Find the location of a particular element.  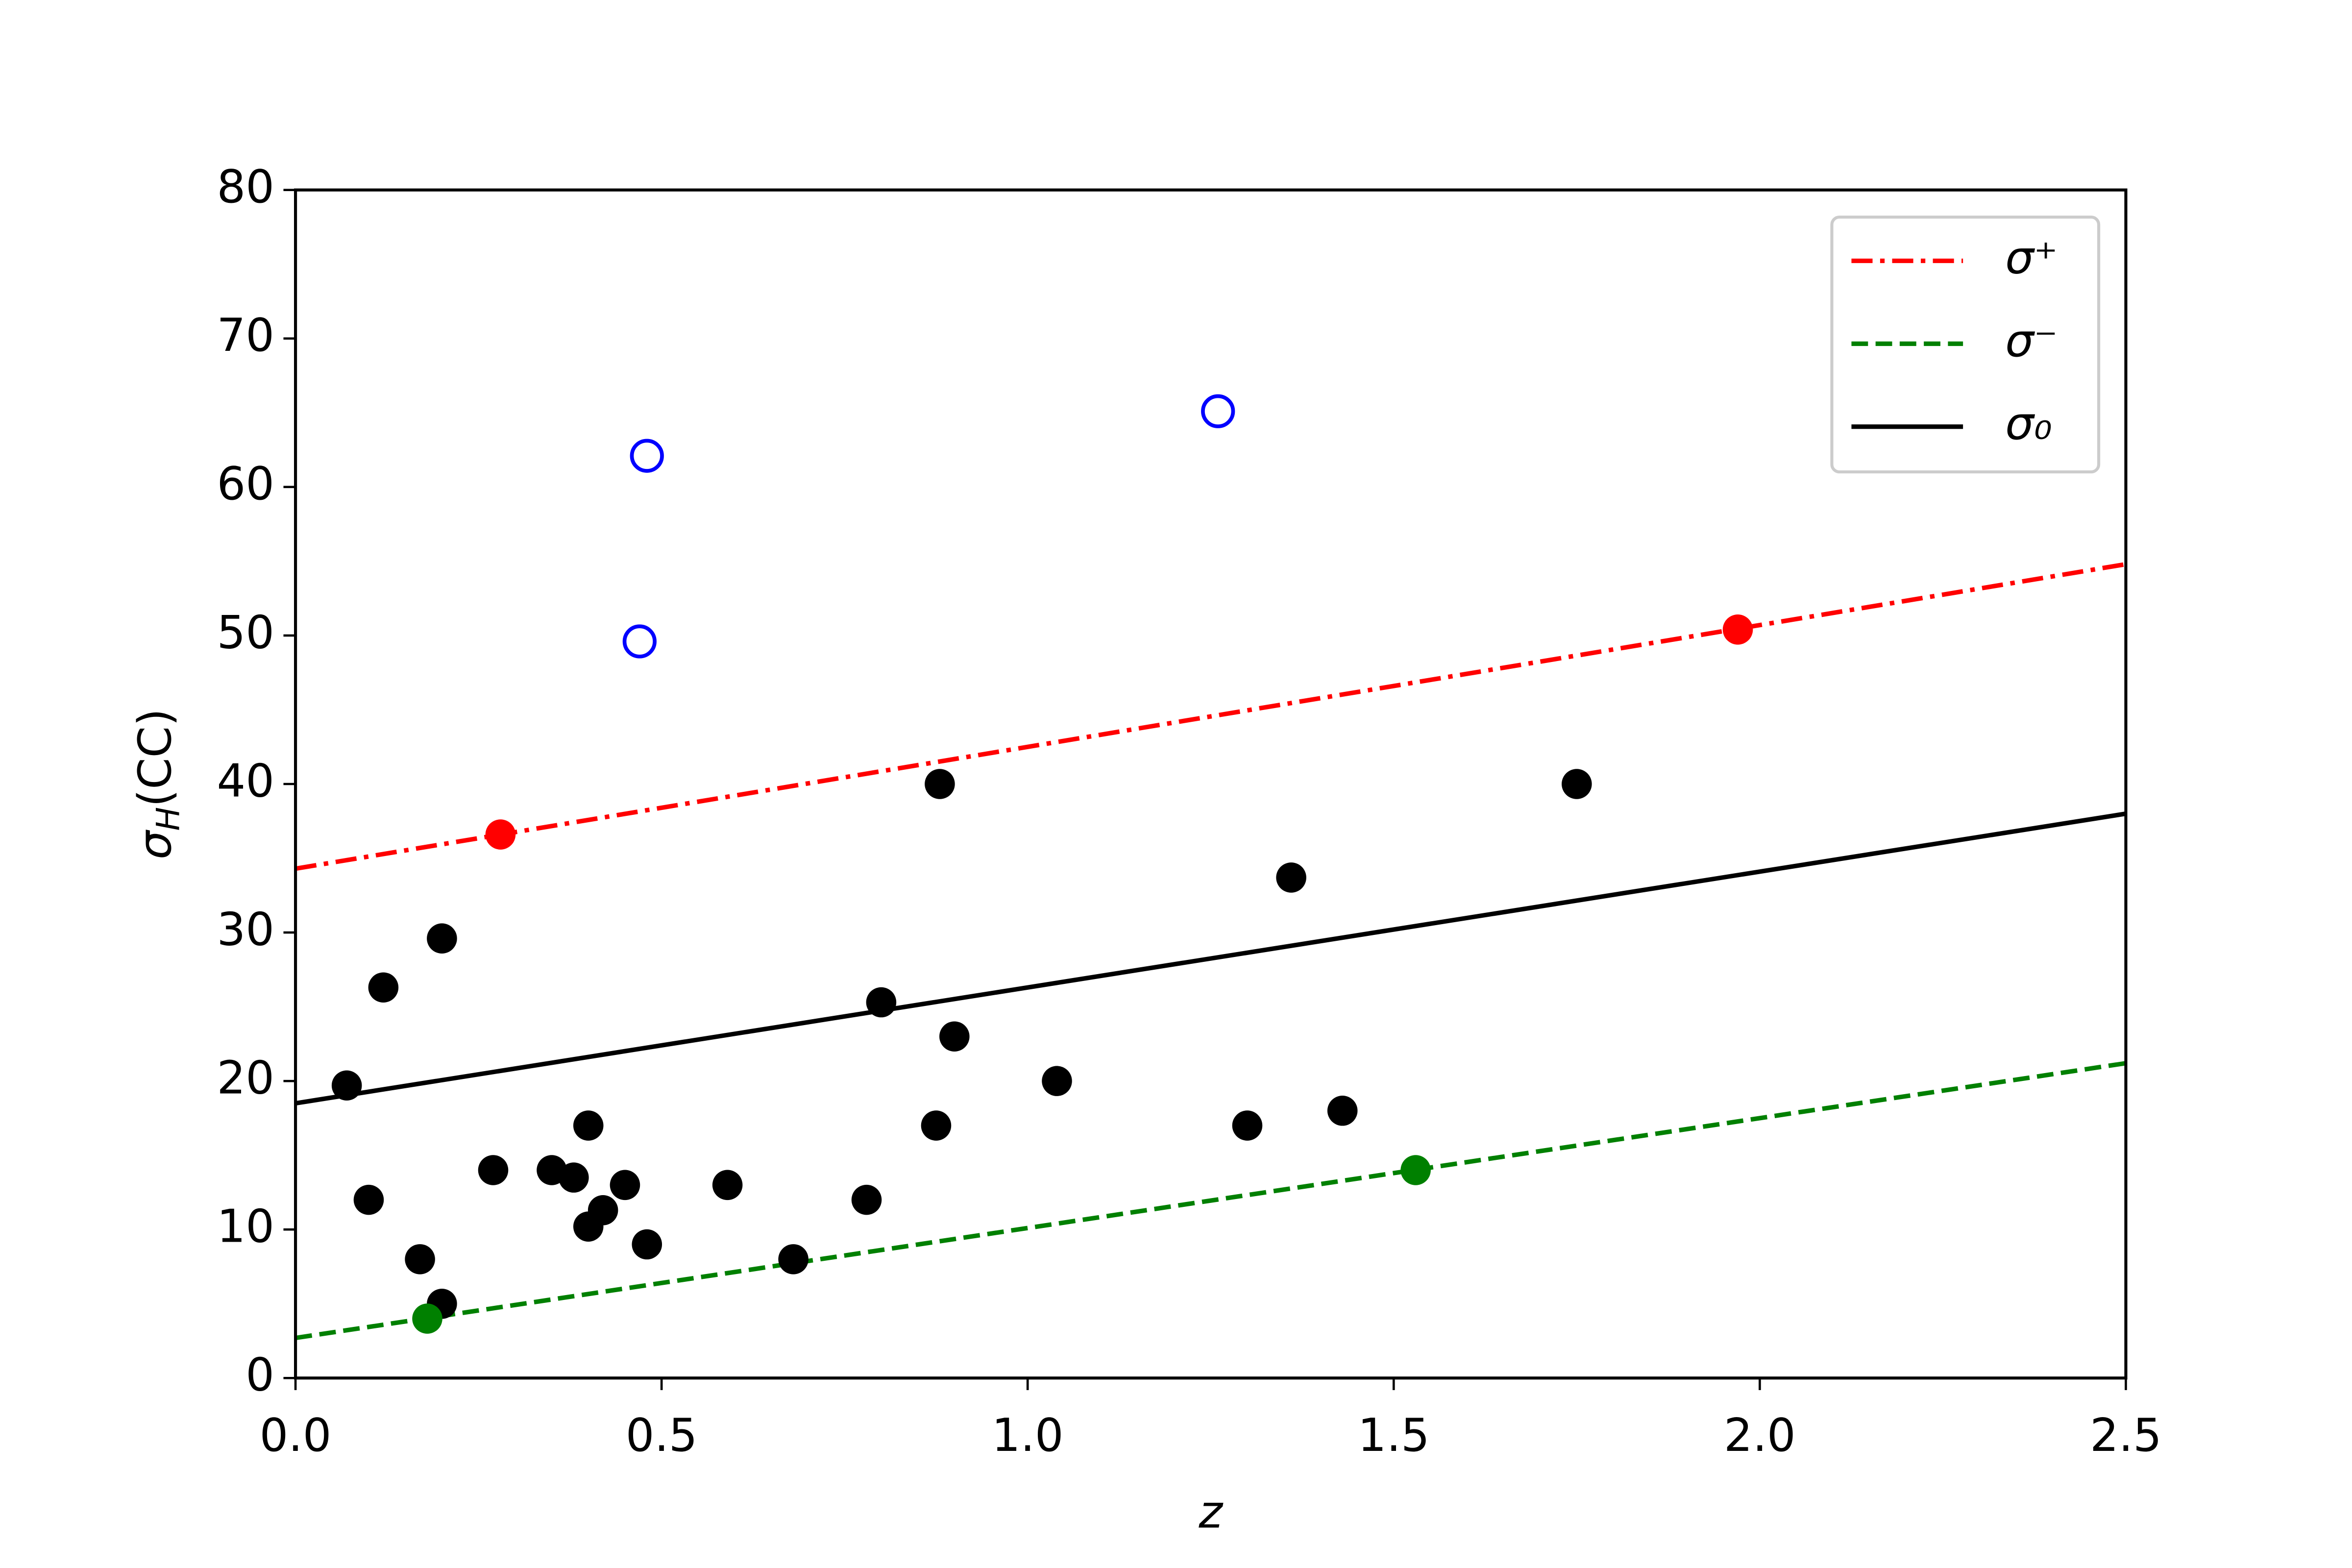

y-tick-label: 20 is located at coordinates (245, 1078).